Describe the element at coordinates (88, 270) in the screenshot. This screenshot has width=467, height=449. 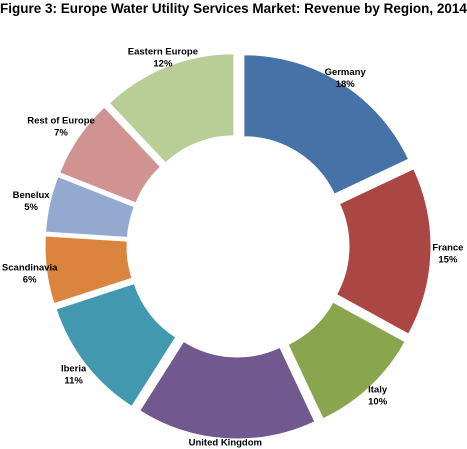
I see `slice-scandinavia` at that location.